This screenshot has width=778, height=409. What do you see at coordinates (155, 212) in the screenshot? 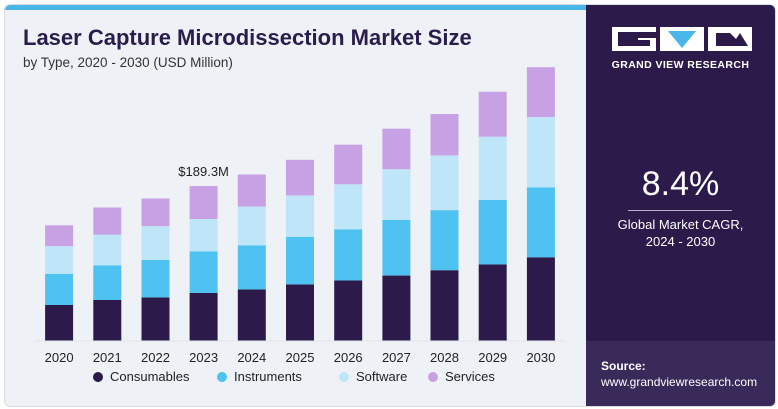
I see `bar-services-2022` at bounding box center [155, 212].